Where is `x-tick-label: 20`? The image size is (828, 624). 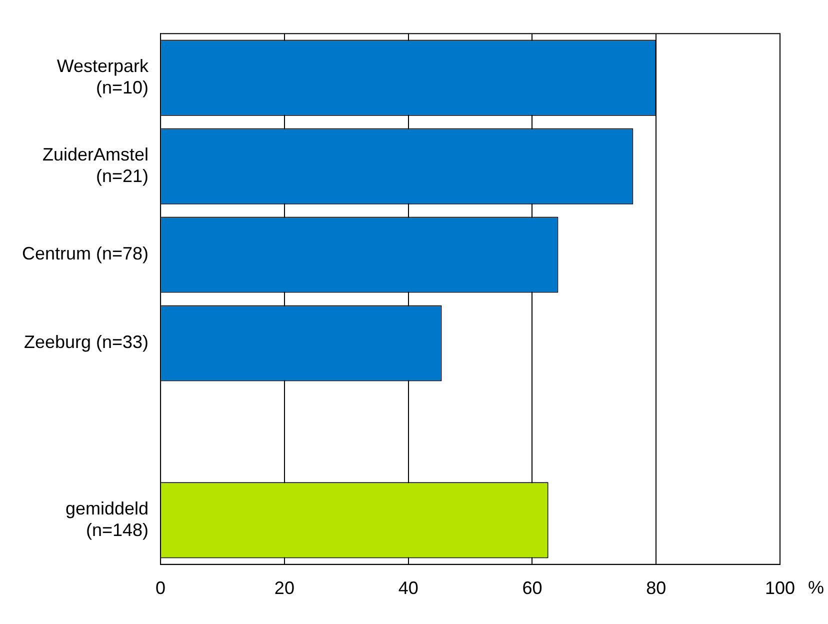 x-tick-label: 20 is located at coordinates (284, 588).